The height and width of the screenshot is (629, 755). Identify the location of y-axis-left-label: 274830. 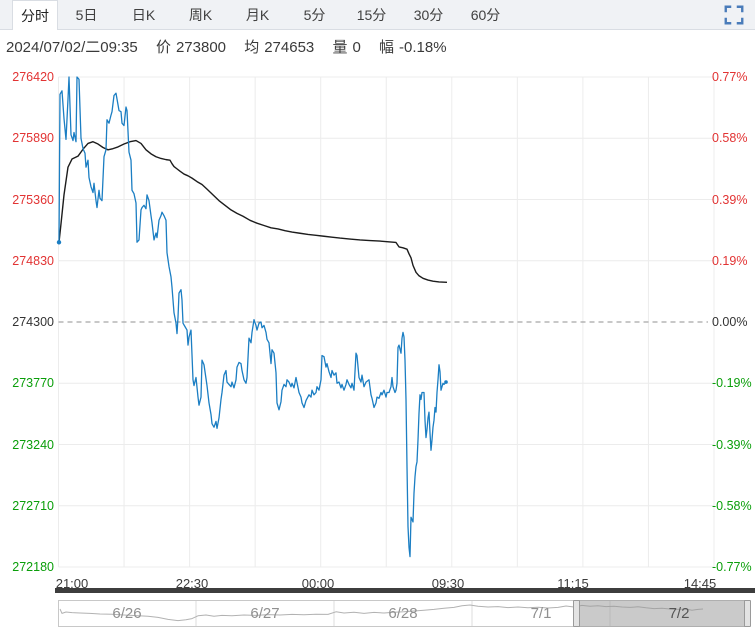
(33, 260).